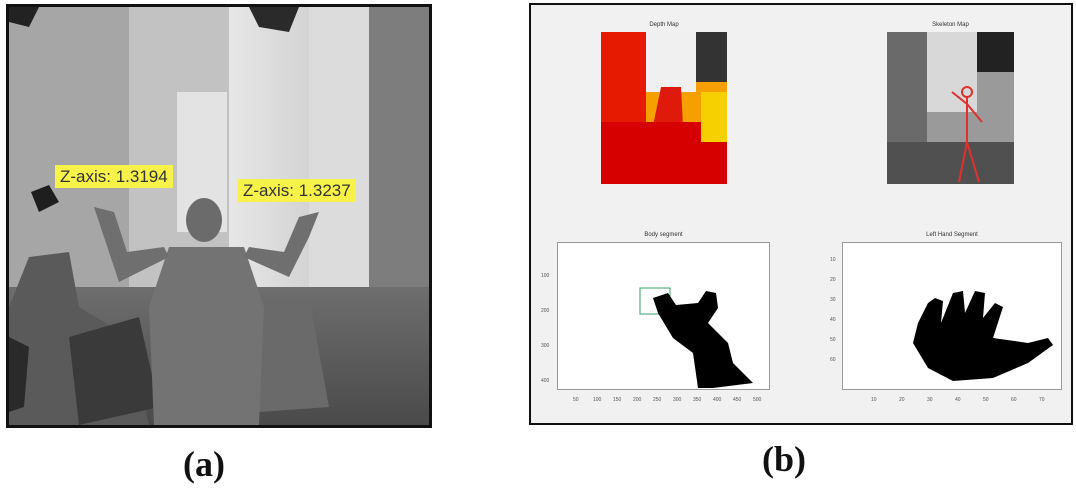 The width and height of the screenshot is (1076, 488). What do you see at coordinates (833, 260) in the screenshot?
I see `hand-ytick-1: 10` at bounding box center [833, 260].